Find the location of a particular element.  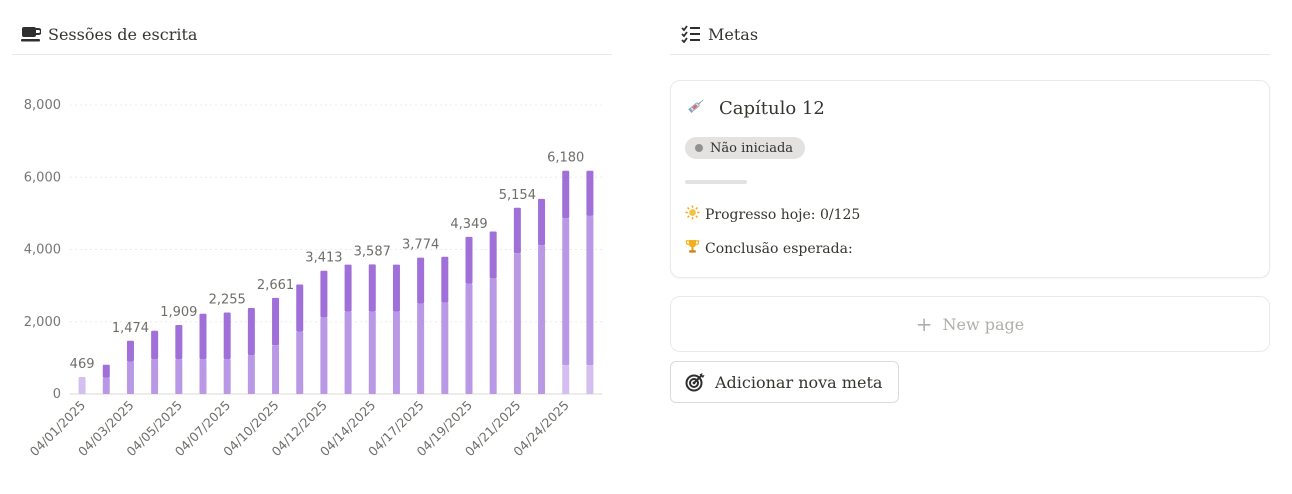

expected-completion-row: Conclusão esperada: is located at coordinates (769, 248).